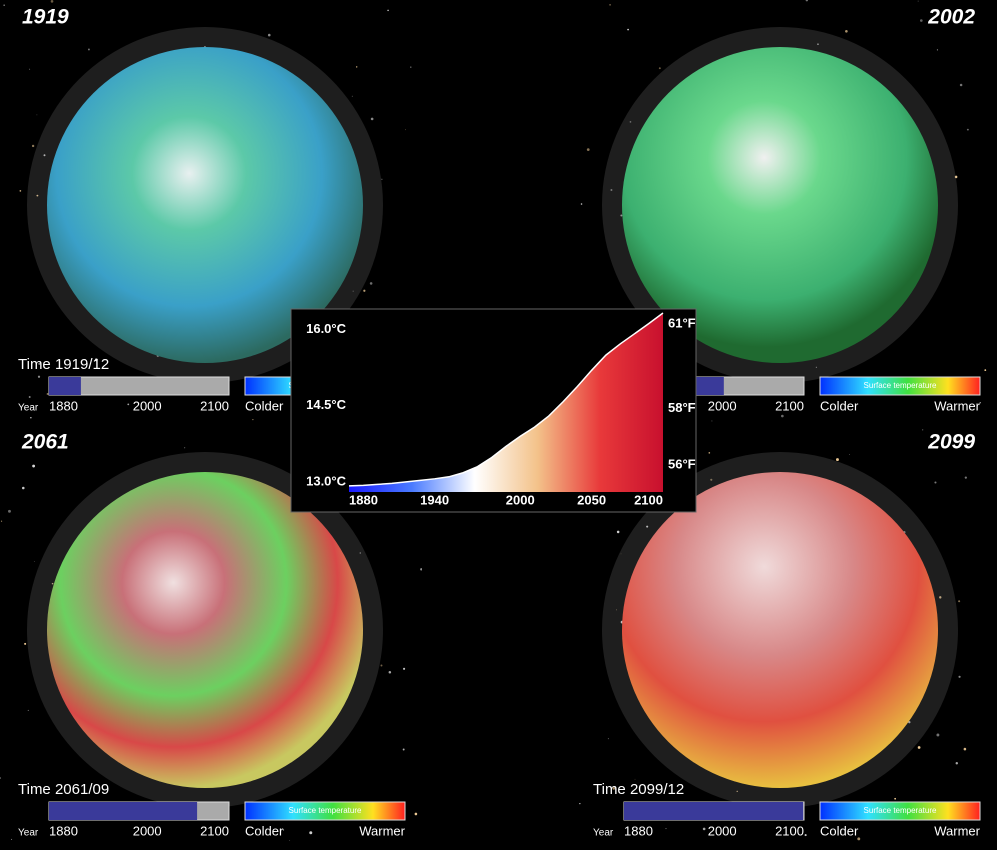 The width and height of the screenshot is (997, 850). What do you see at coordinates (682, 463) in the screenshot?
I see `y2-tick-label: 56°F` at bounding box center [682, 463].